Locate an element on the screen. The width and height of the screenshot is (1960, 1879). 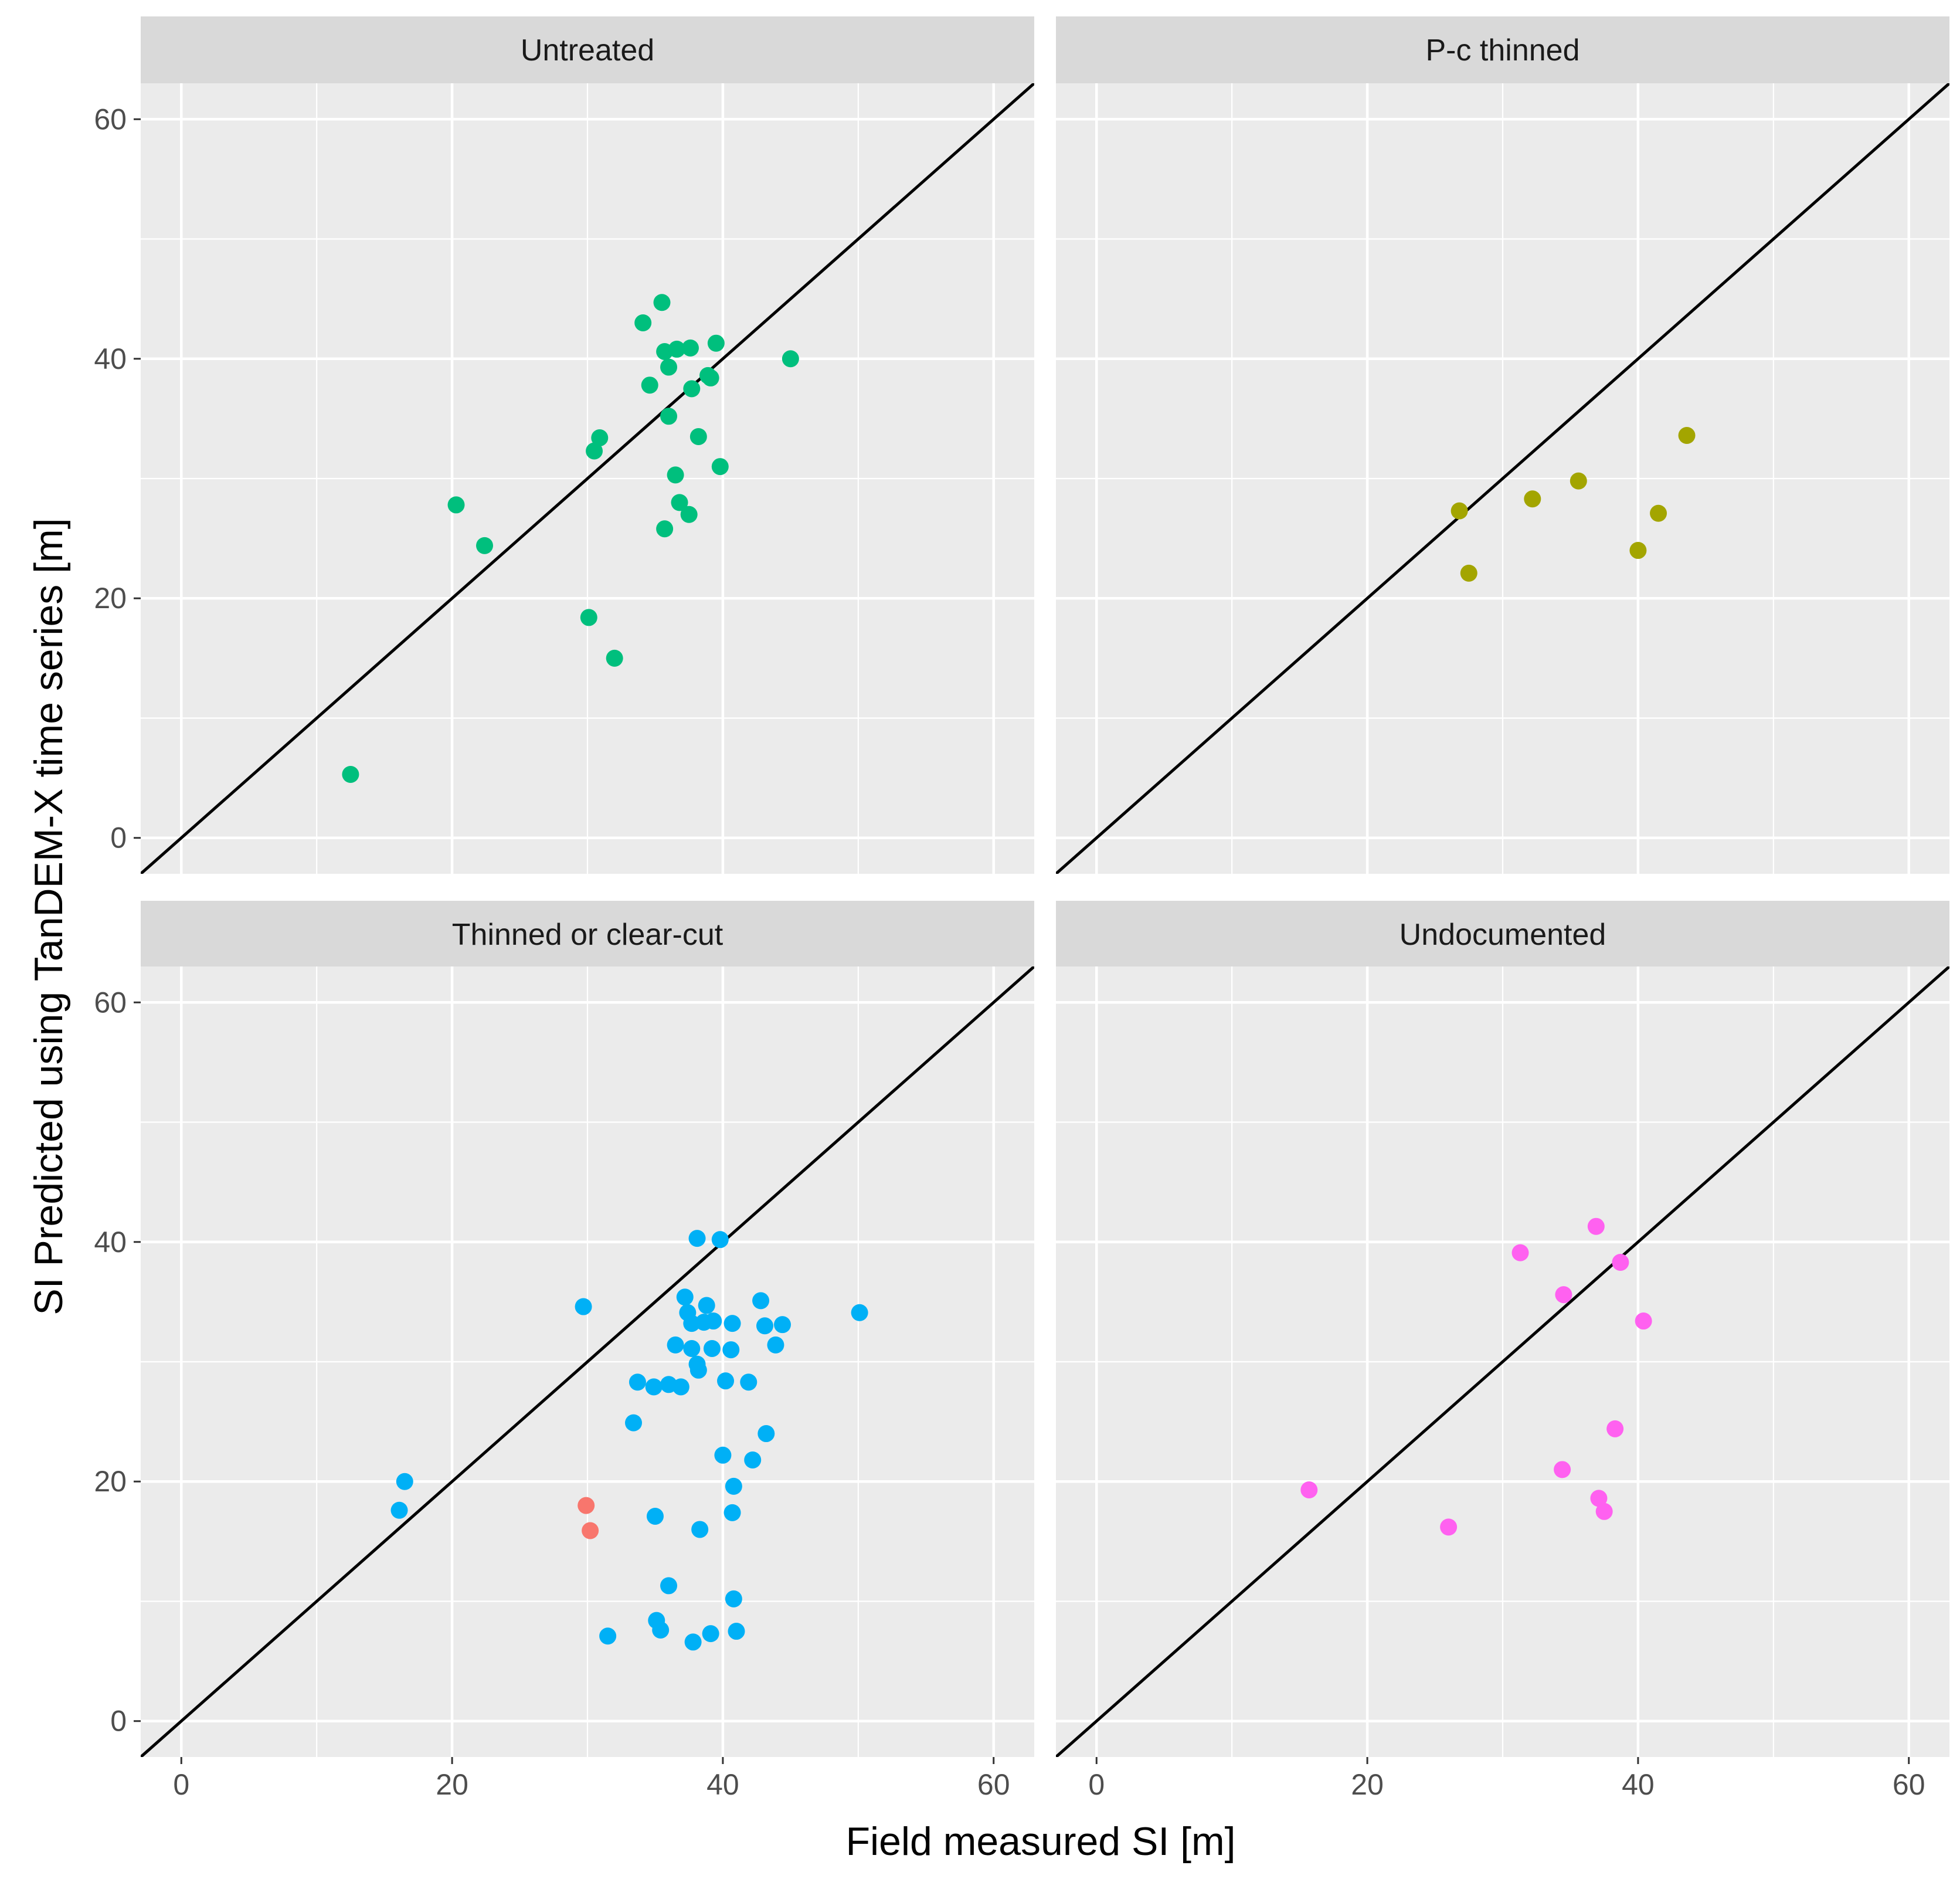
facet-strip-label: P-c thinned is located at coordinates (1502, 50).